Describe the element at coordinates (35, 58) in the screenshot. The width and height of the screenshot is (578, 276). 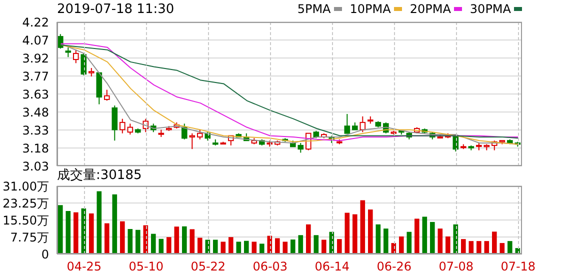
I see `y-tick-label: 3.92` at that location.